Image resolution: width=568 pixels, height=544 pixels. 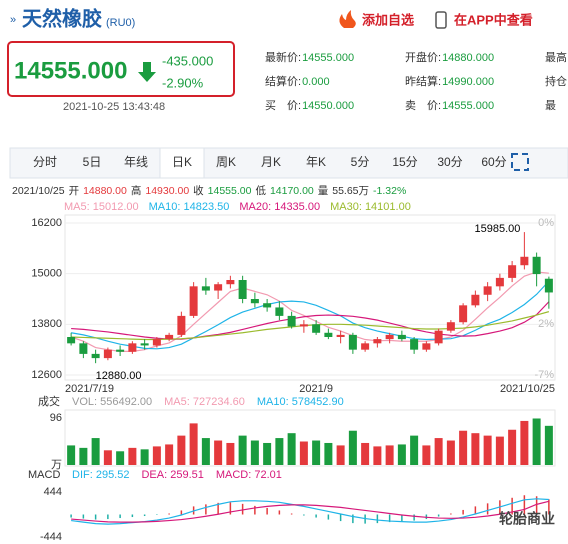 I want to click on field-label: 开盘价:, so click(x=423, y=57).